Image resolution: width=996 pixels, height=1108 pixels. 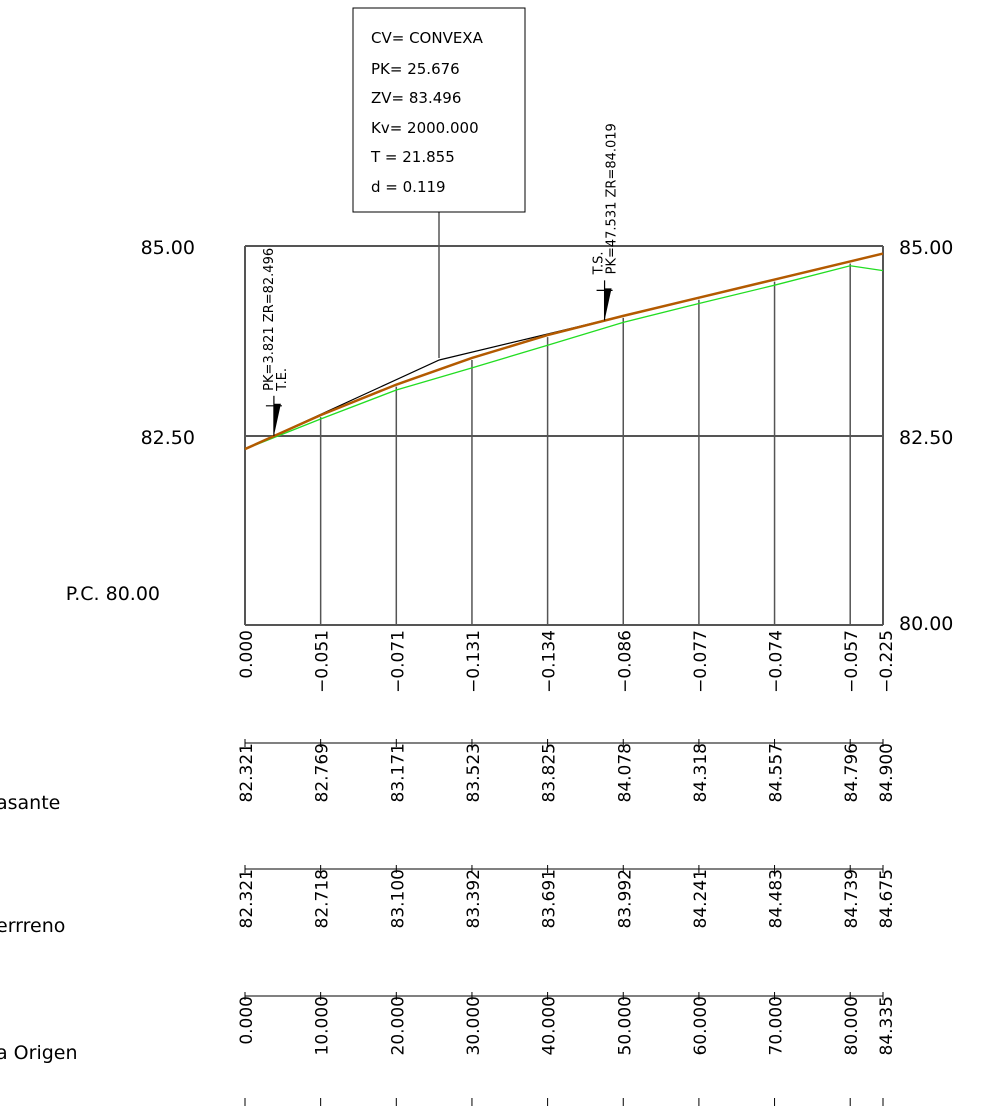 I want to click on curve-zv-text: ZV= 83.496, so click(x=416, y=98).